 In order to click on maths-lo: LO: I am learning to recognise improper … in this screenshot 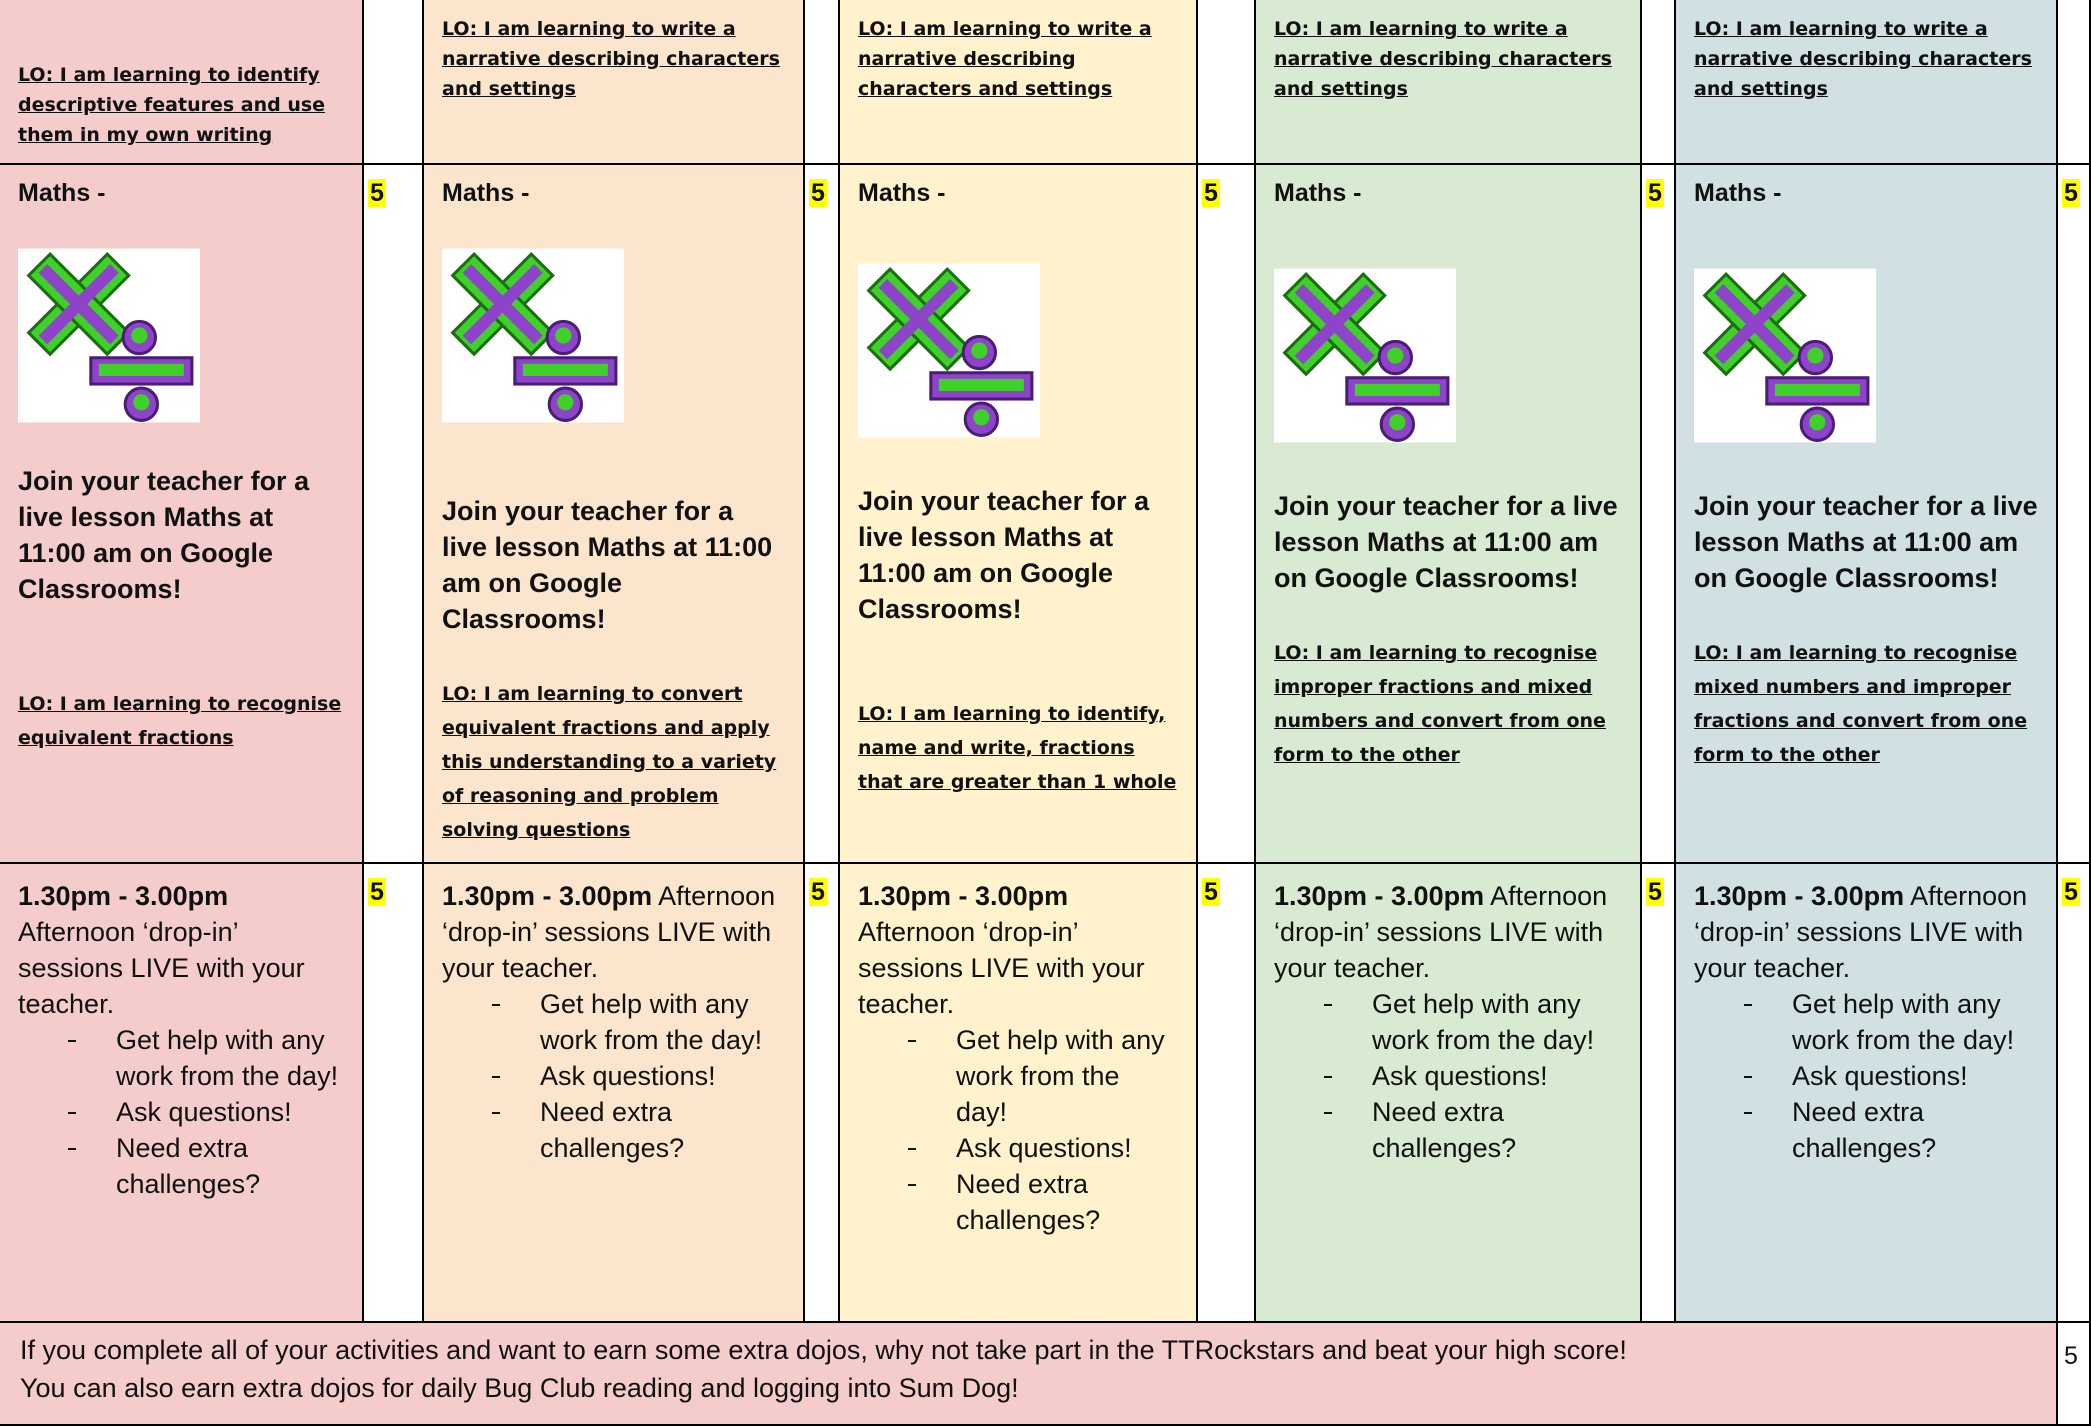, I will do `click(1440, 704)`.